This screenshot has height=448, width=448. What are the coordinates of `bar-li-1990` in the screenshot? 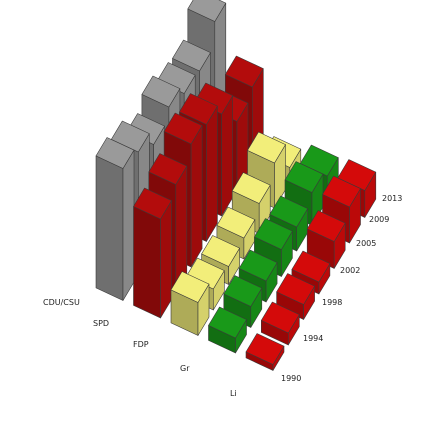 It's located at (265, 352).